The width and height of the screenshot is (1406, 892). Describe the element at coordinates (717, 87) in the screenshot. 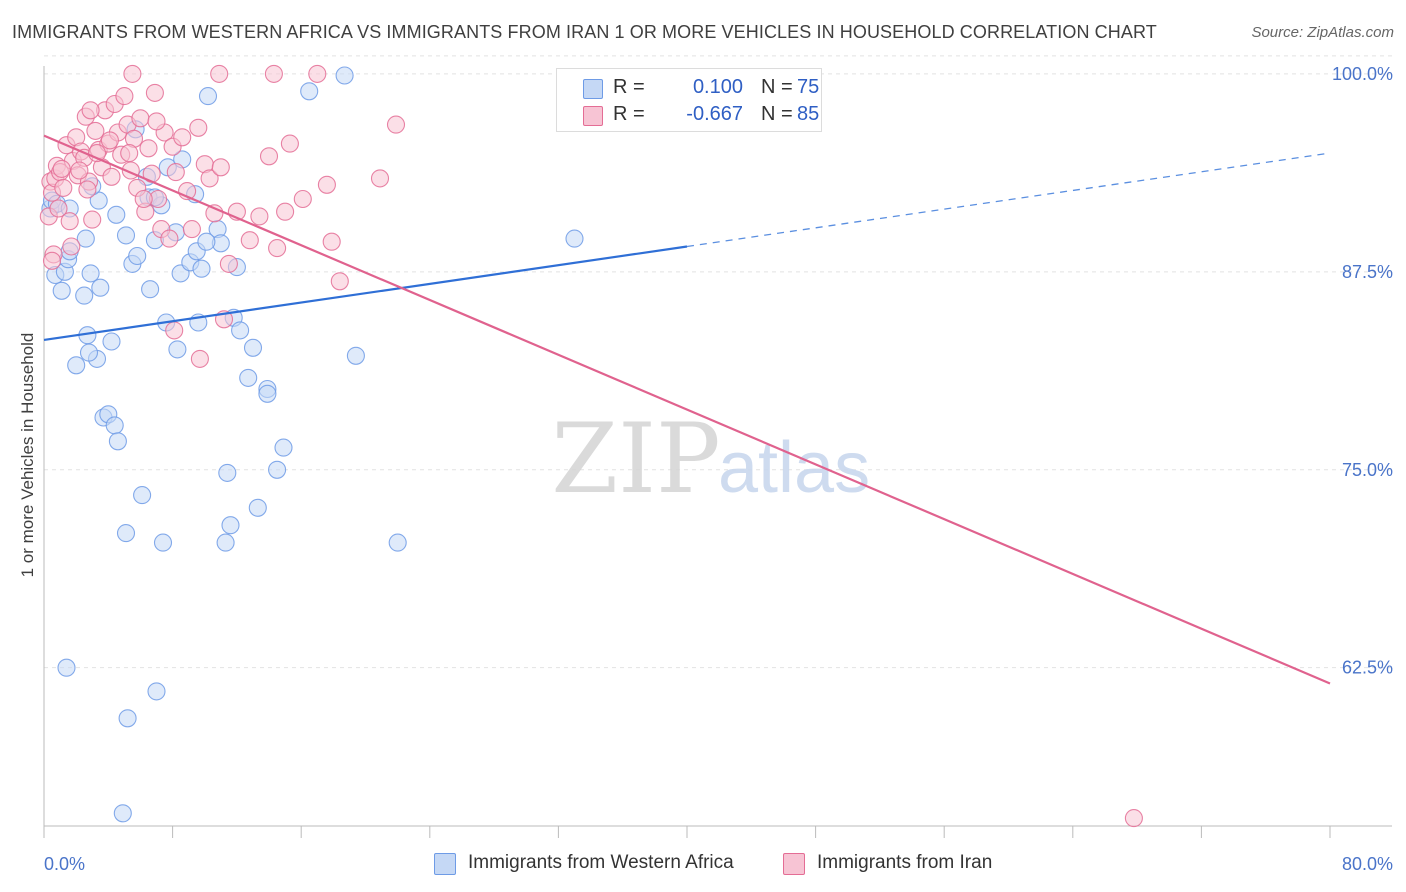

I see `legend-r-value: 0.100` at that location.